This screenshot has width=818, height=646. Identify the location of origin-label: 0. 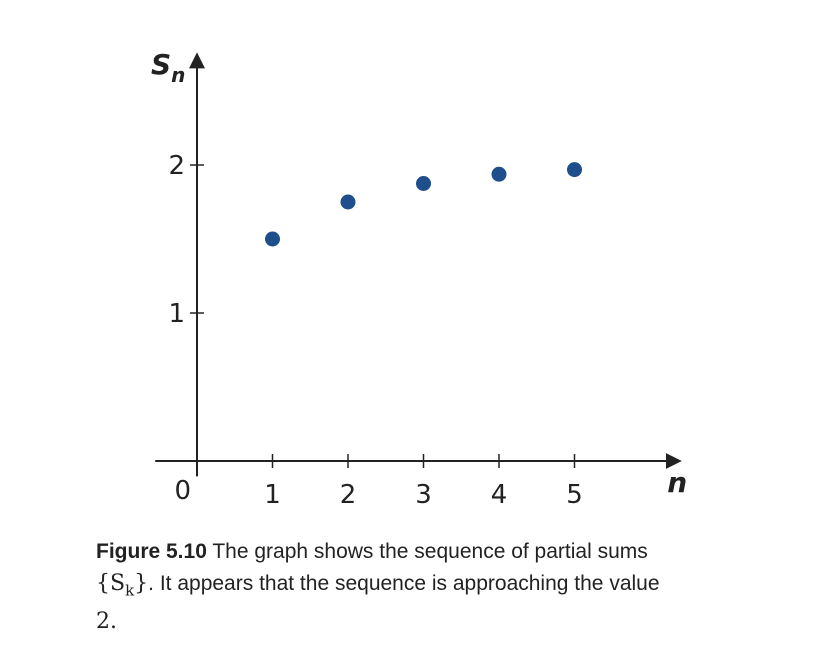
(182, 491).